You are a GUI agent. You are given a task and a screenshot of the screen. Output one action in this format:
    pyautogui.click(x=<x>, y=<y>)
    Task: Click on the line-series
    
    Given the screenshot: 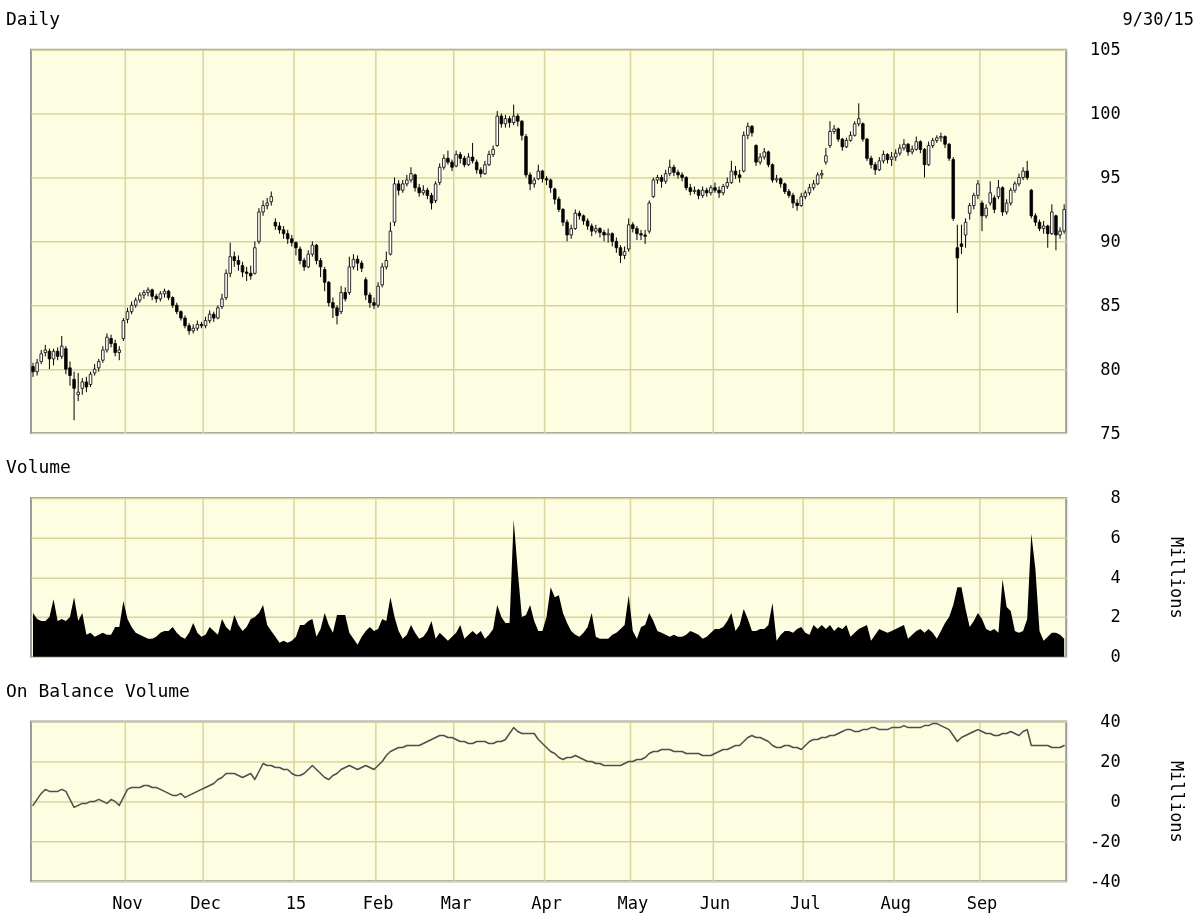 What is the action you would take?
    pyautogui.click(x=548, y=765)
    